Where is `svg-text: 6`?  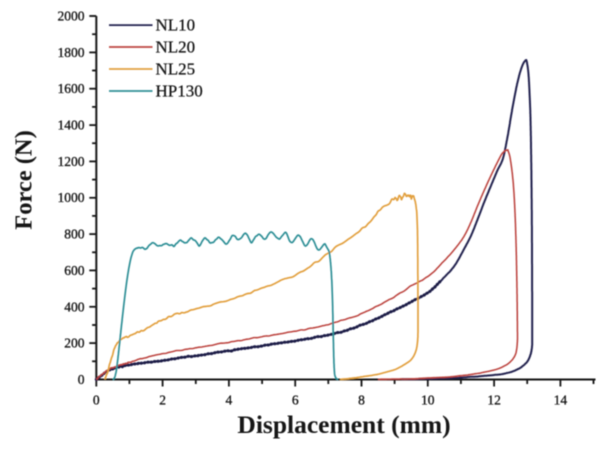 svg-text: 6 is located at coordinates (295, 399).